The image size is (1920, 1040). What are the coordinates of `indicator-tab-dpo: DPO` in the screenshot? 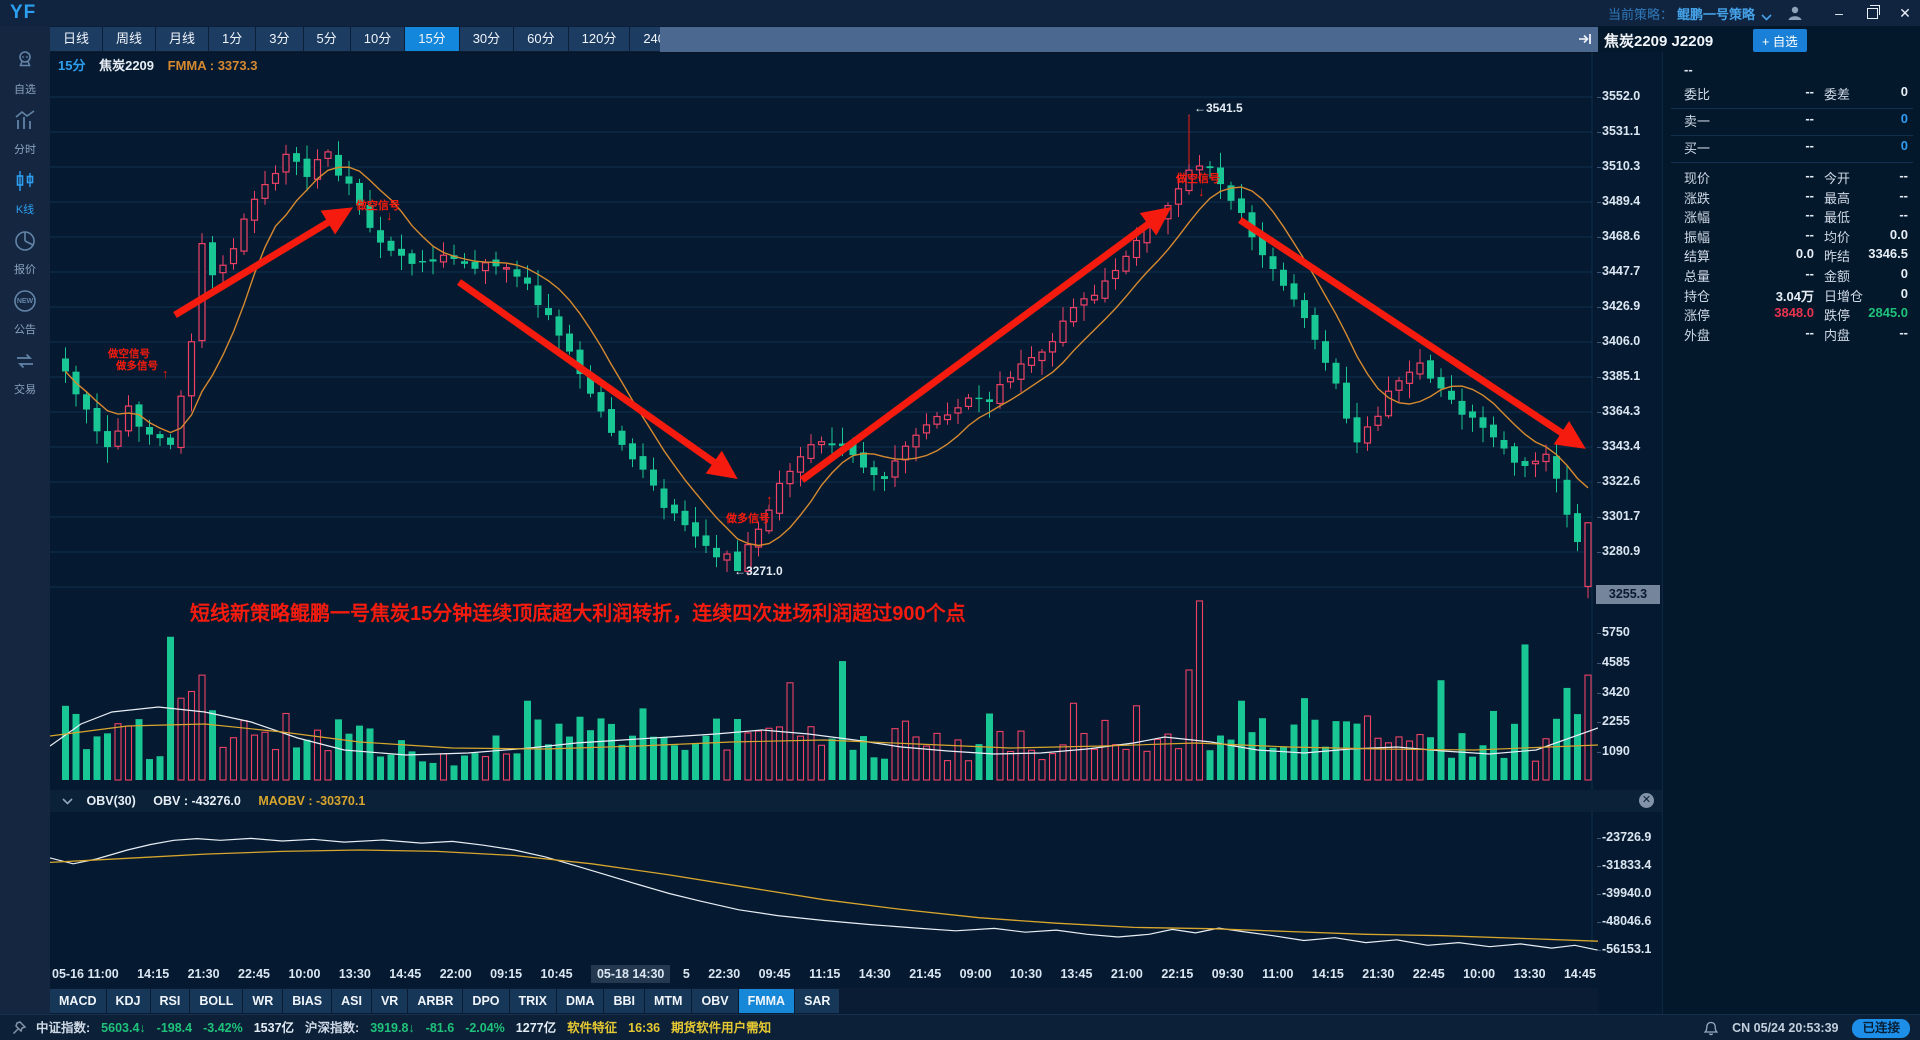 It's located at (486, 1001).